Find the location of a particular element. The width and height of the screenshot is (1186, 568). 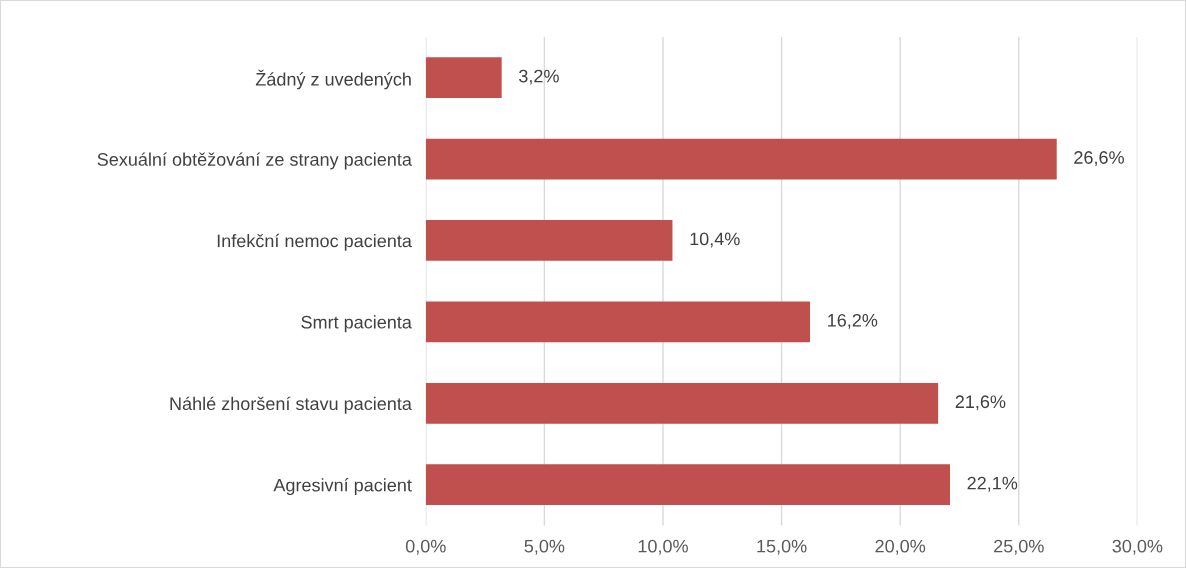

y-tick-label: Infekční nemoc pacienta is located at coordinates (314, 242).